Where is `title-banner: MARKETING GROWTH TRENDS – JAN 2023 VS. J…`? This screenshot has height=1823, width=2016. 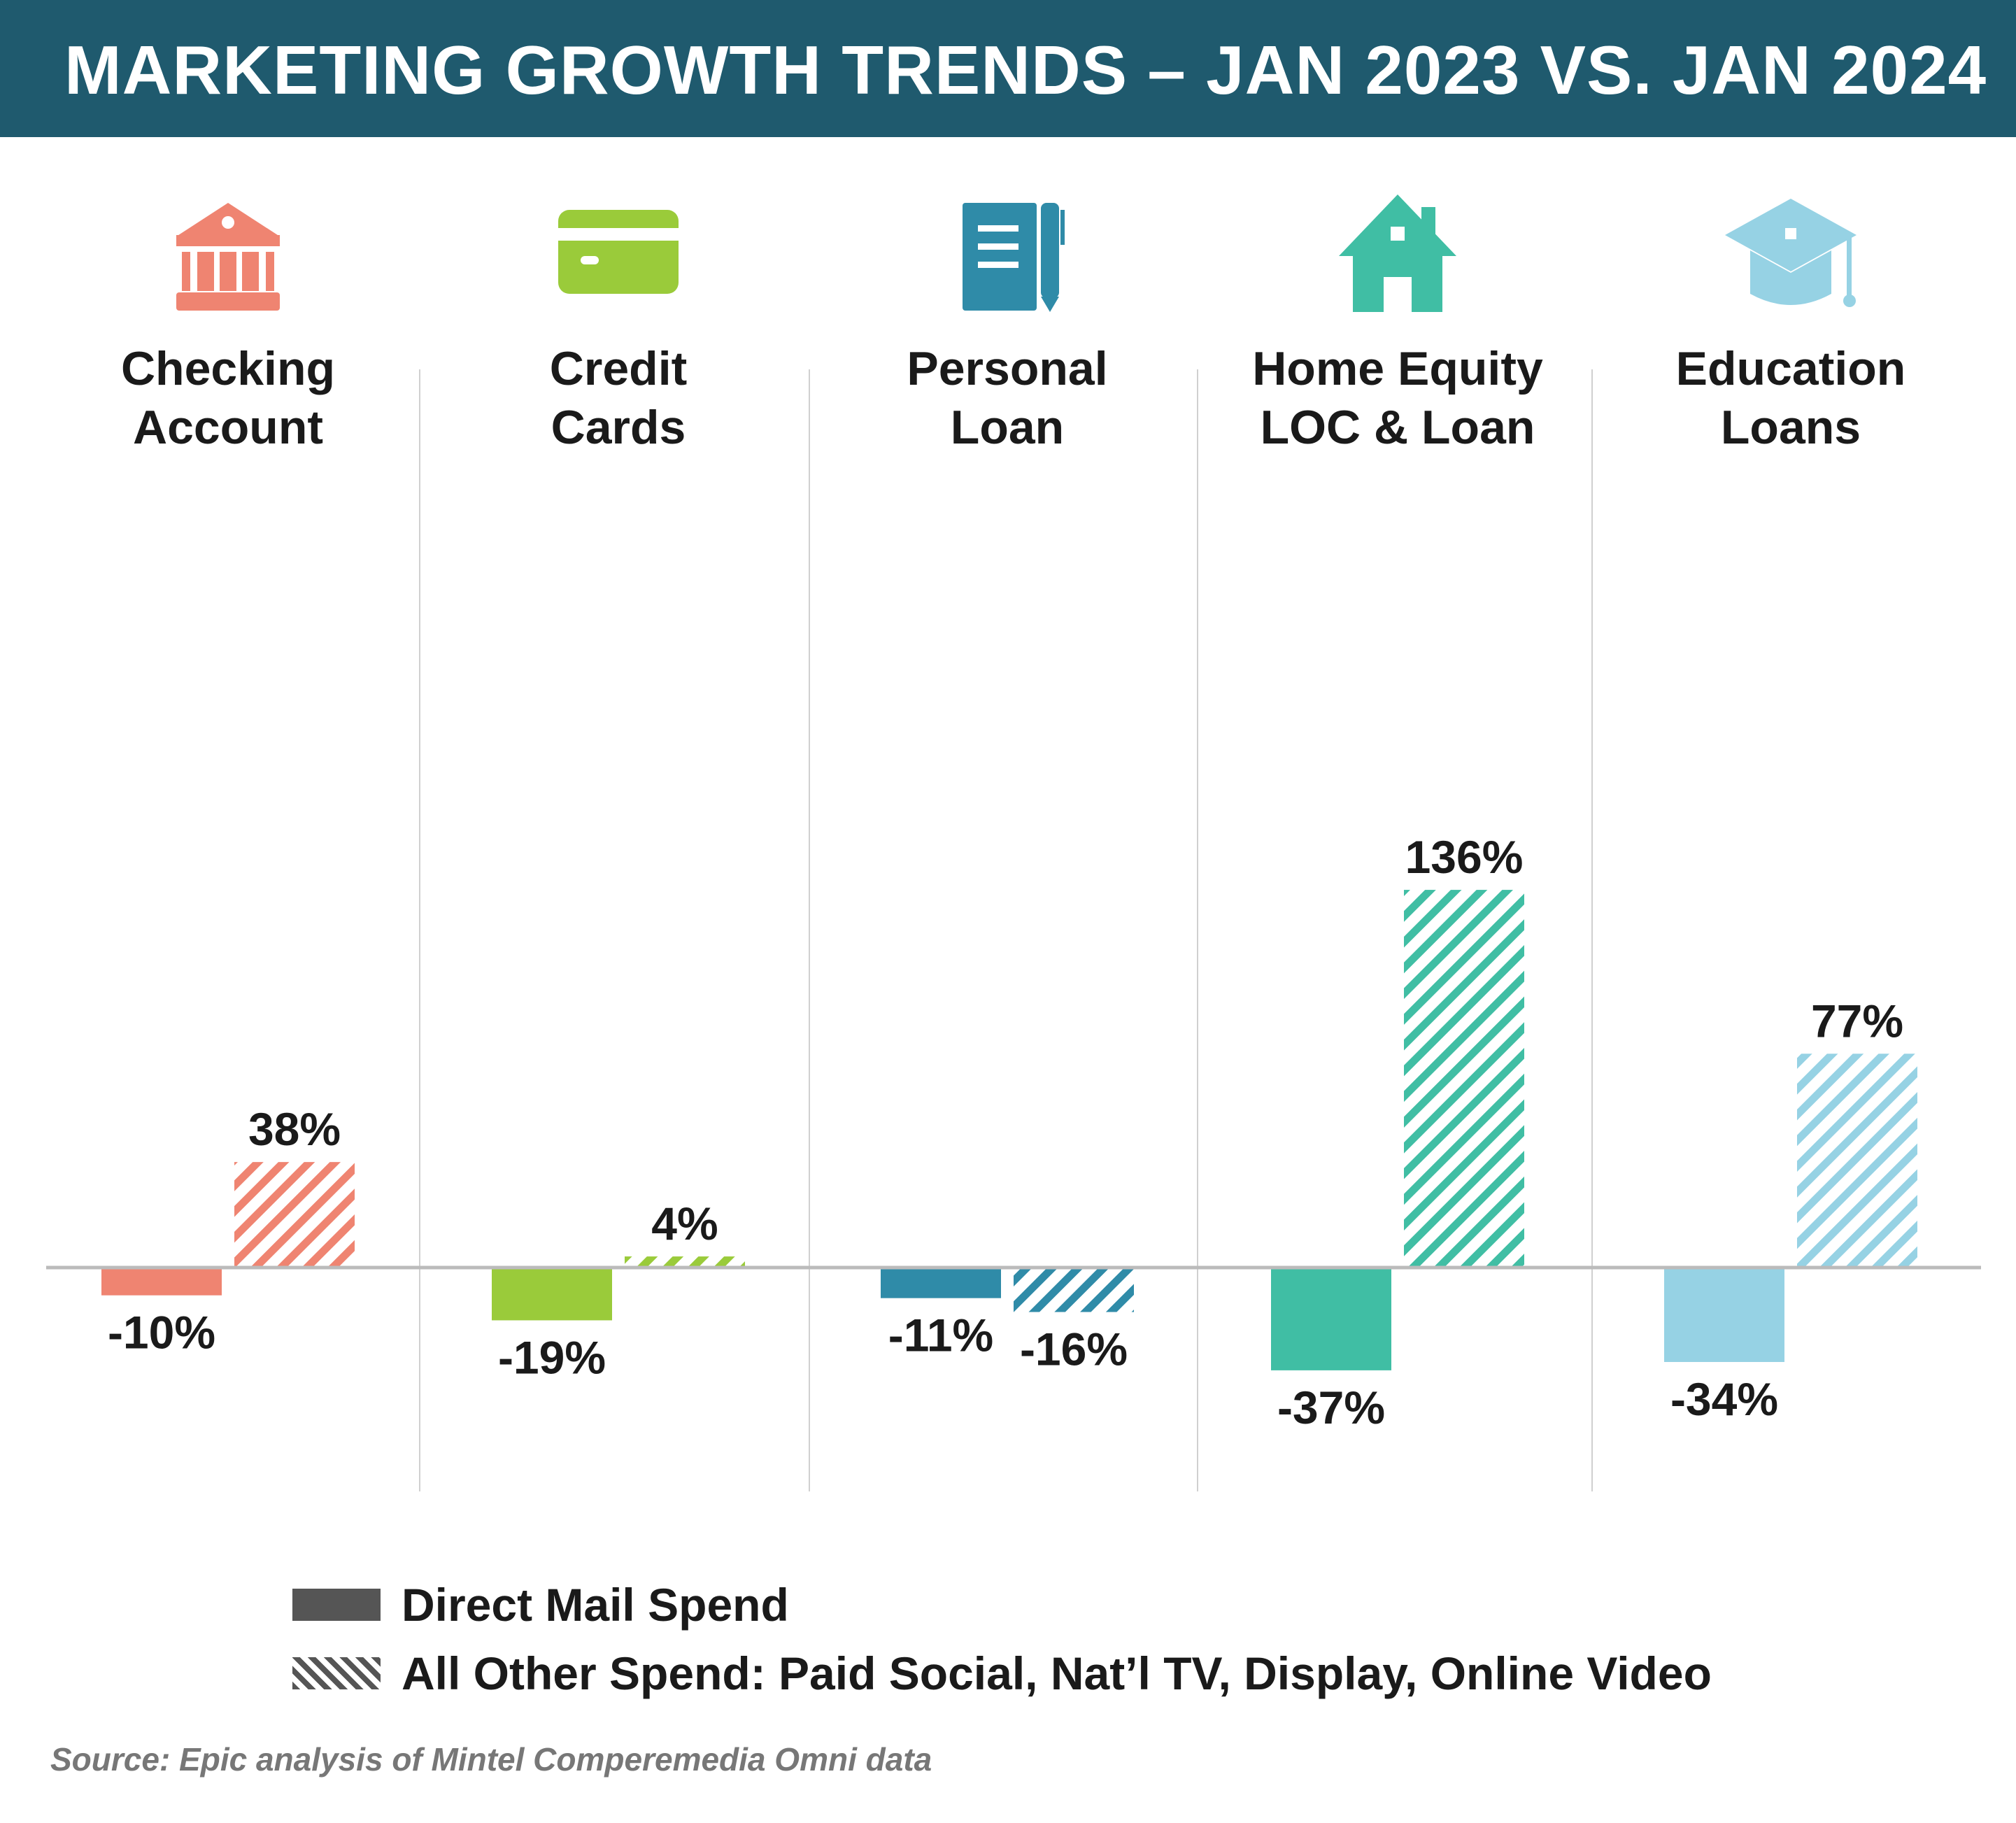 title-banner: MARKETING GROWTH TRENDS – JAN 2023 VS. J… is located at coordinates (1008, 68).